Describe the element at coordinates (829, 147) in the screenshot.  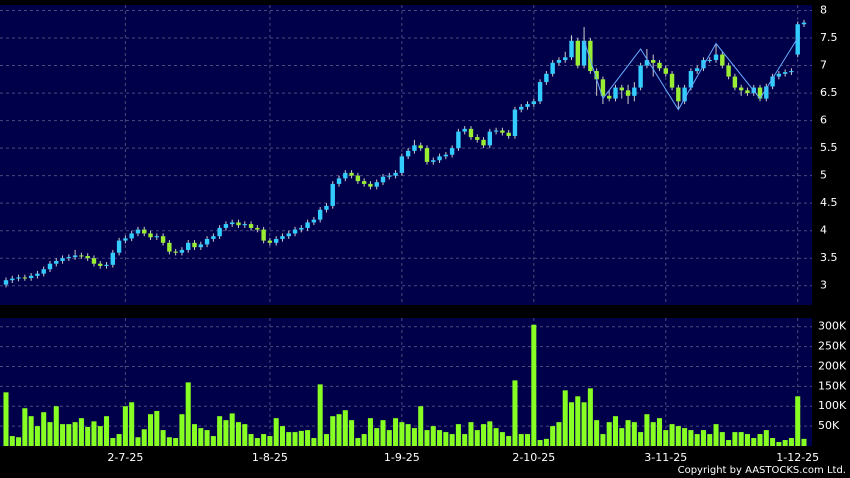
I see `y-tick-label: 5.5` at that location.